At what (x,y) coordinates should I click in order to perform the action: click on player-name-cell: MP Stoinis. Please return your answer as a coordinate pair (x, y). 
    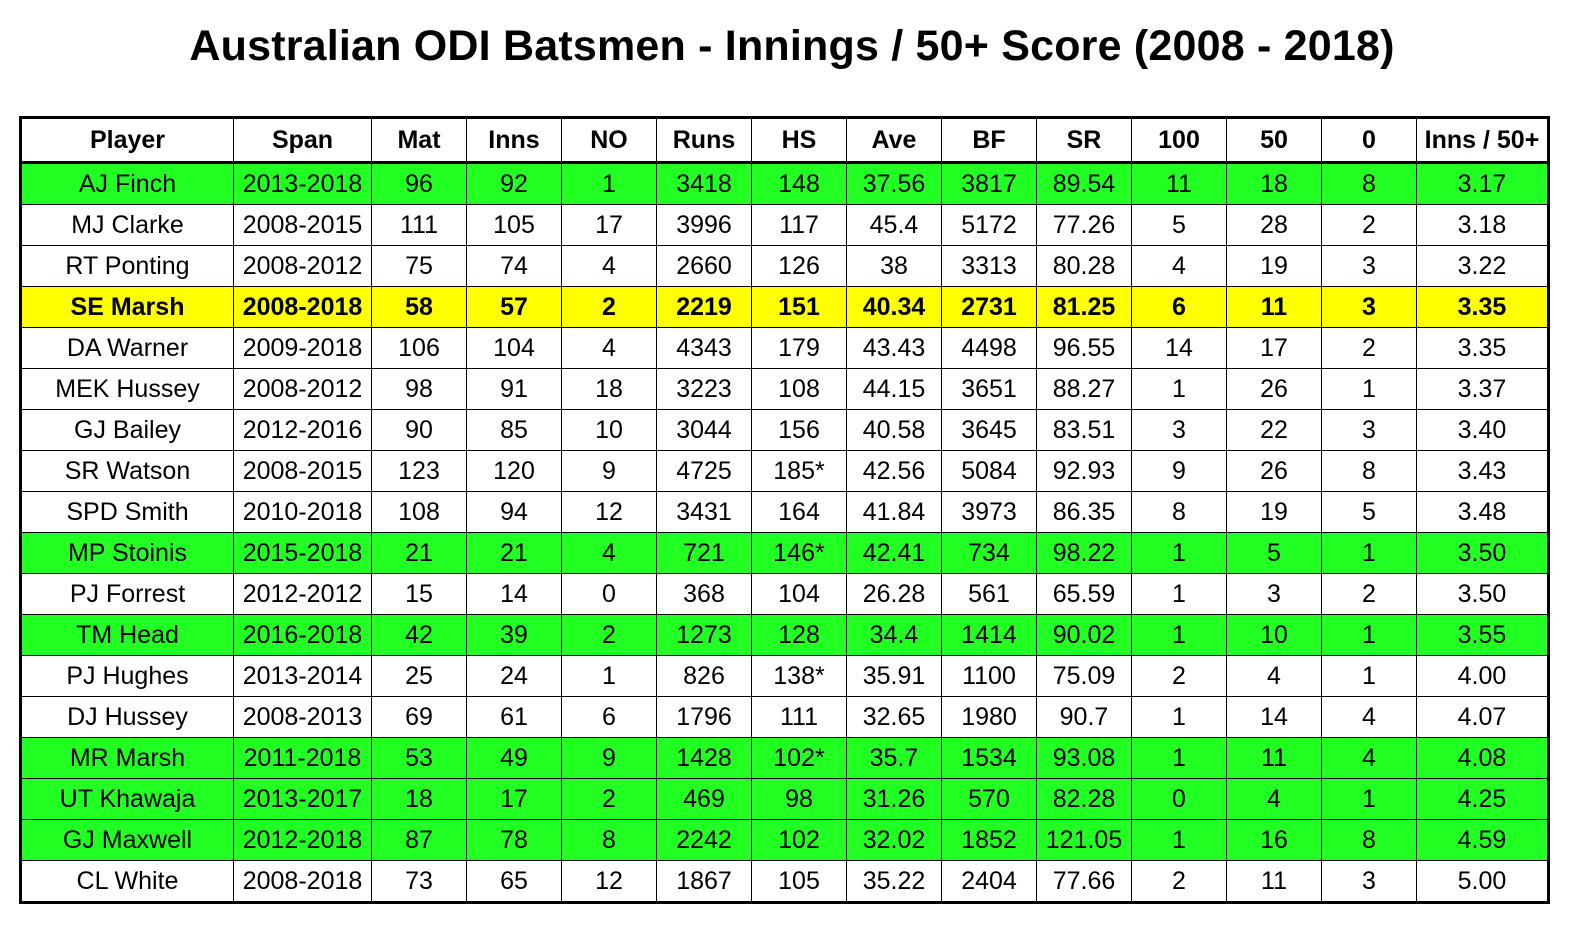
    Looking at the image, I should click on (127, 553).